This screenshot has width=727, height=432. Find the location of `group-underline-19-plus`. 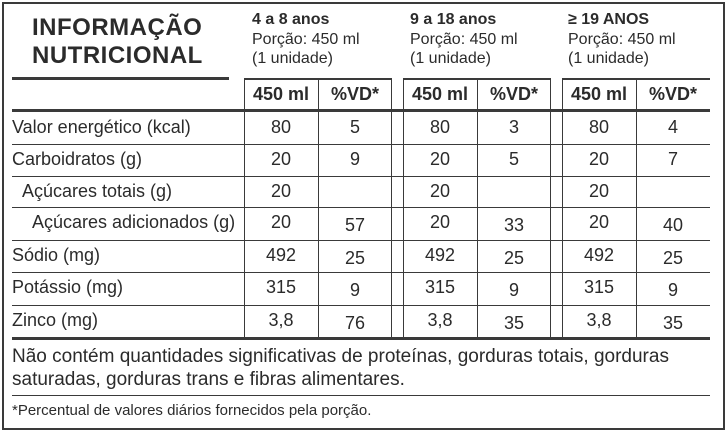

group-underline-19-plus is located at coordinates (636, 79).